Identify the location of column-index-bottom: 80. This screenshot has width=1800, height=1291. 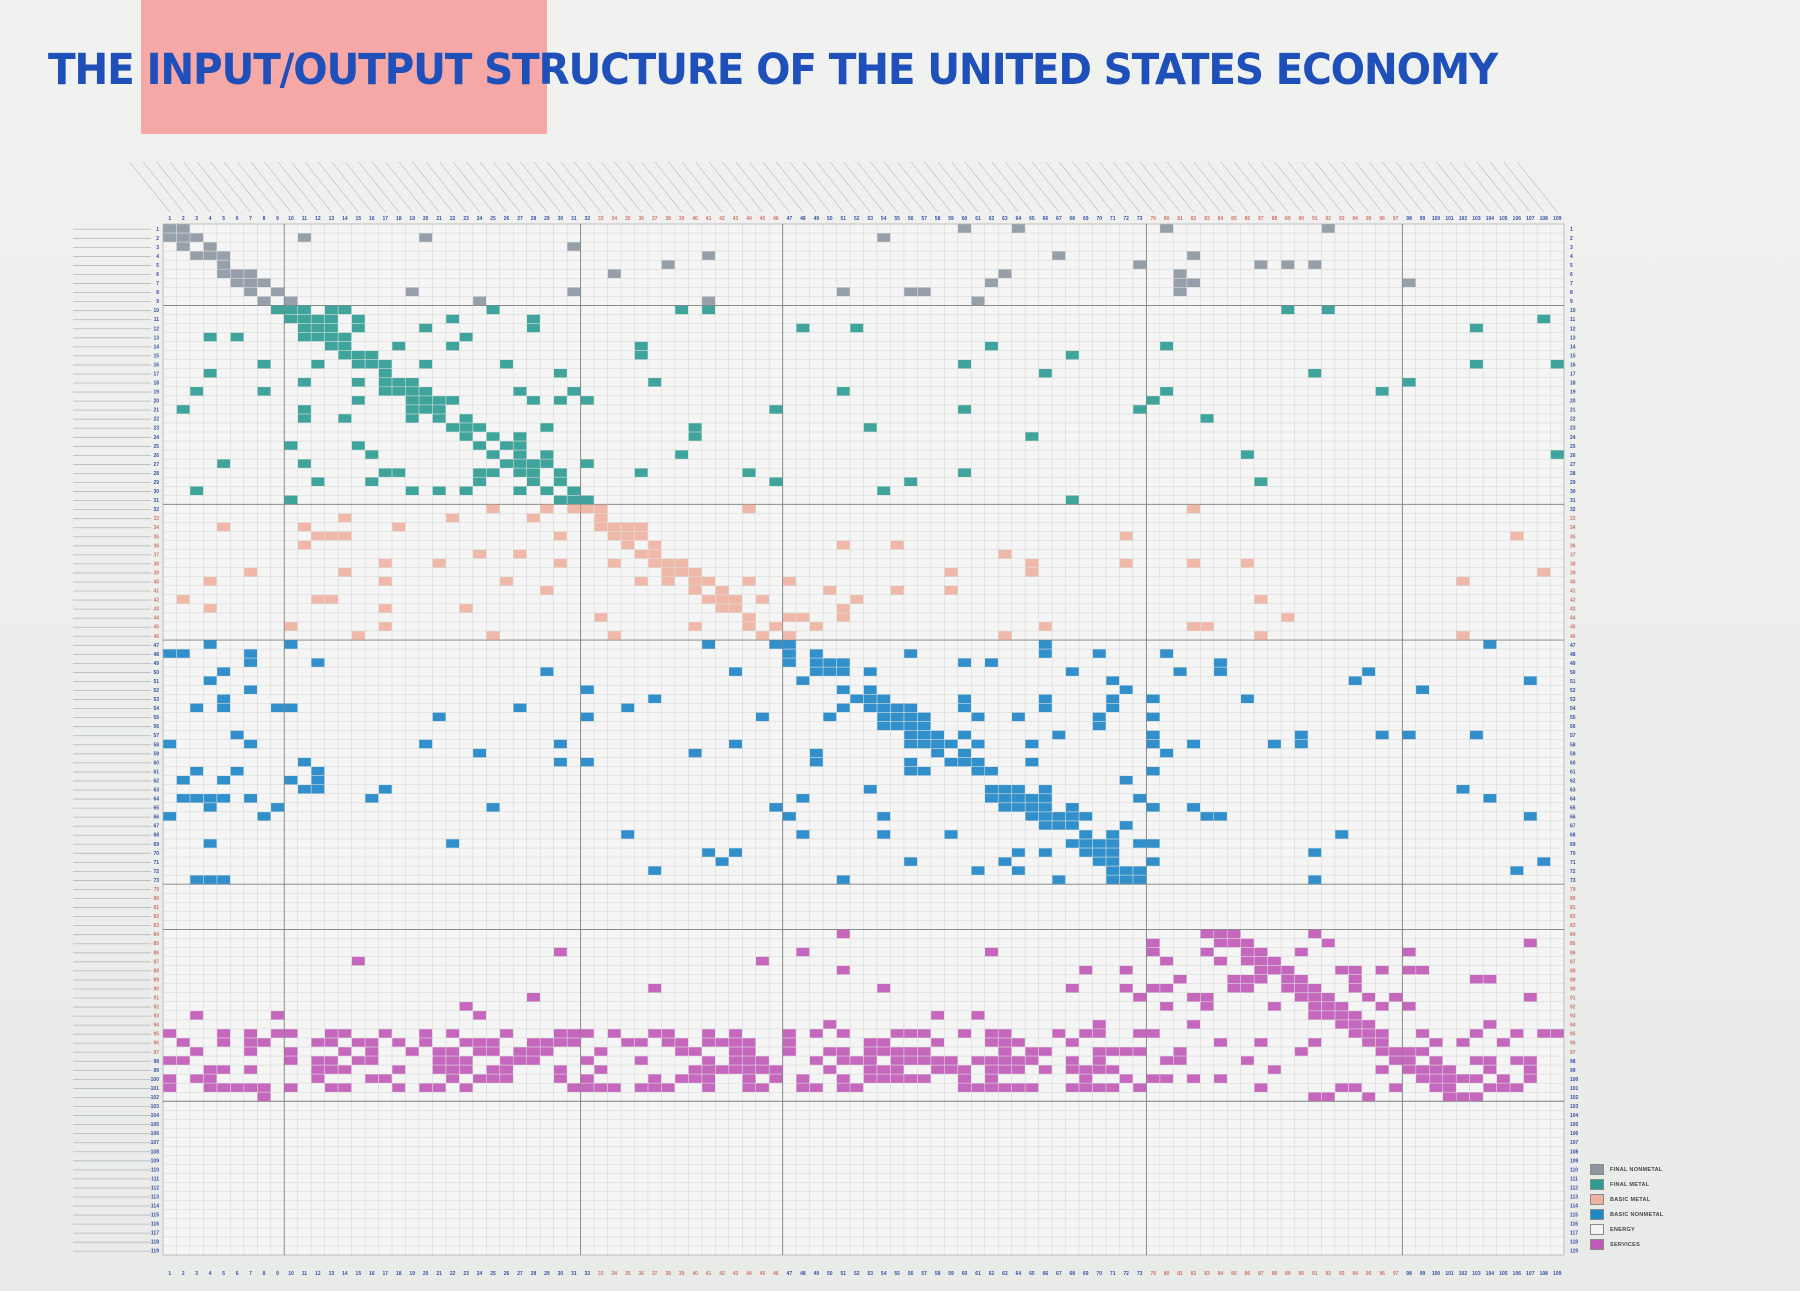
(1167, 1274).